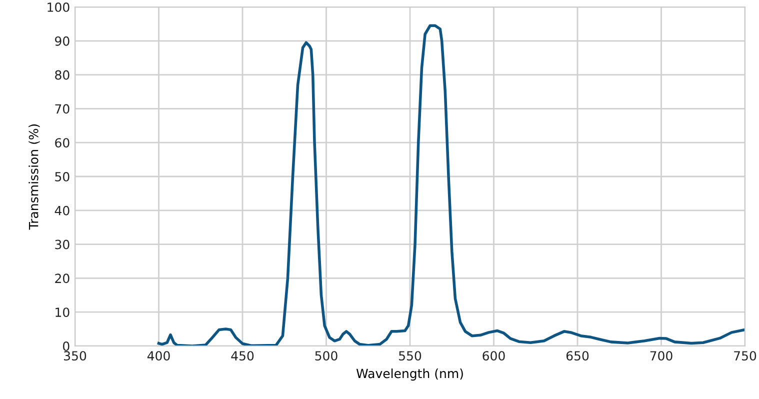 Image resolution: width=759 pixels, height=399 pixels. What do you see at coordinates (326, 356) in the screenshot?
I see `x-tick-label: 500` at bounding box center [326, 356].